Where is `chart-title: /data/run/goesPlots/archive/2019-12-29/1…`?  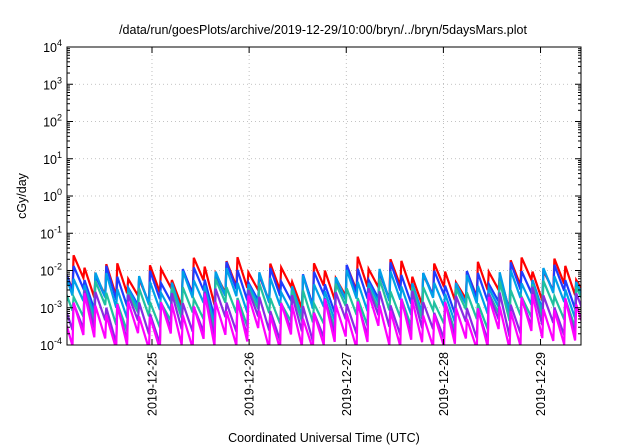 chart-title: /data/run/goesPlots/archive/2019-12-29/1… is located at coordinates (323, 30).